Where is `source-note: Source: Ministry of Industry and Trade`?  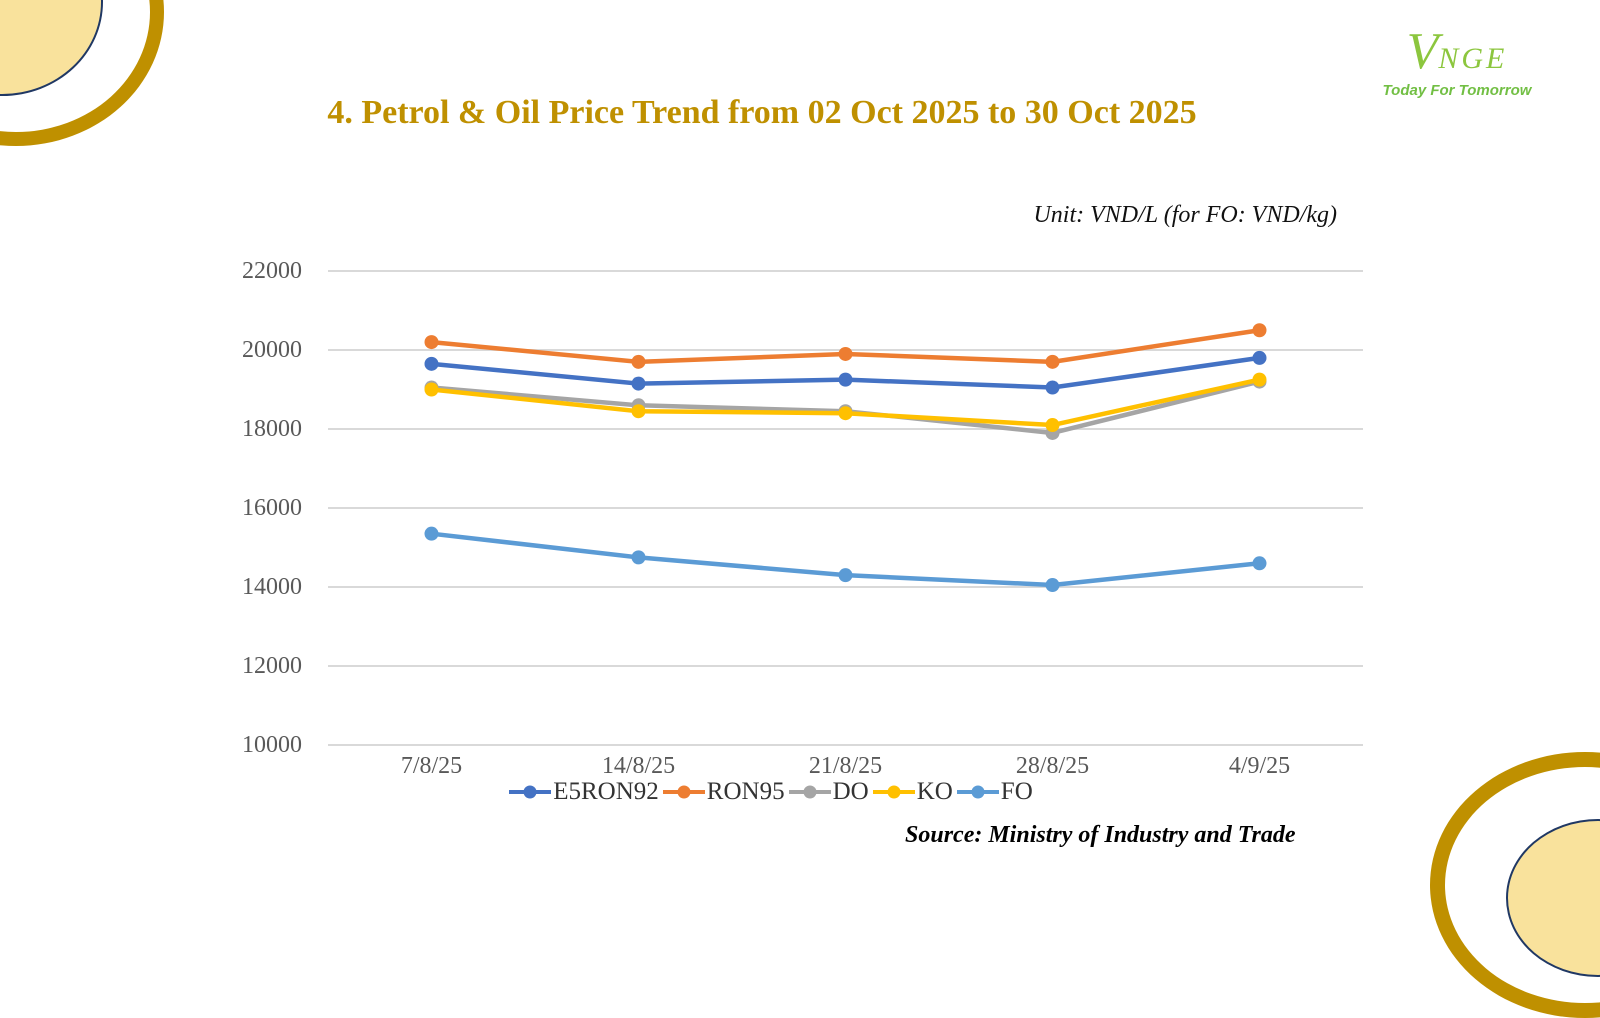
source-note: Source: Ministry of Industry and Trade is located at coordinates (1100, 835).